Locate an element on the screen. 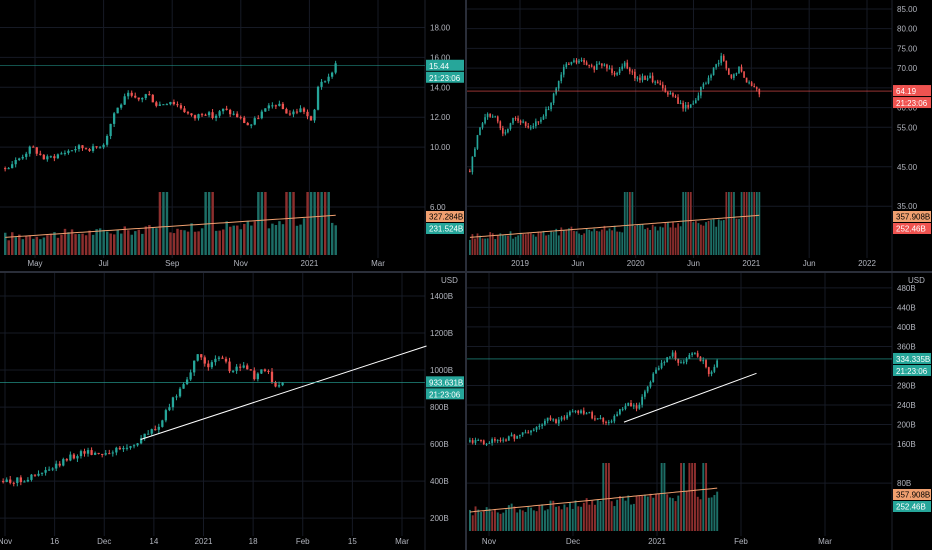 This screenshot has width=932, height=550. pane-divider-horizontal is located at coordinates (466, 272).